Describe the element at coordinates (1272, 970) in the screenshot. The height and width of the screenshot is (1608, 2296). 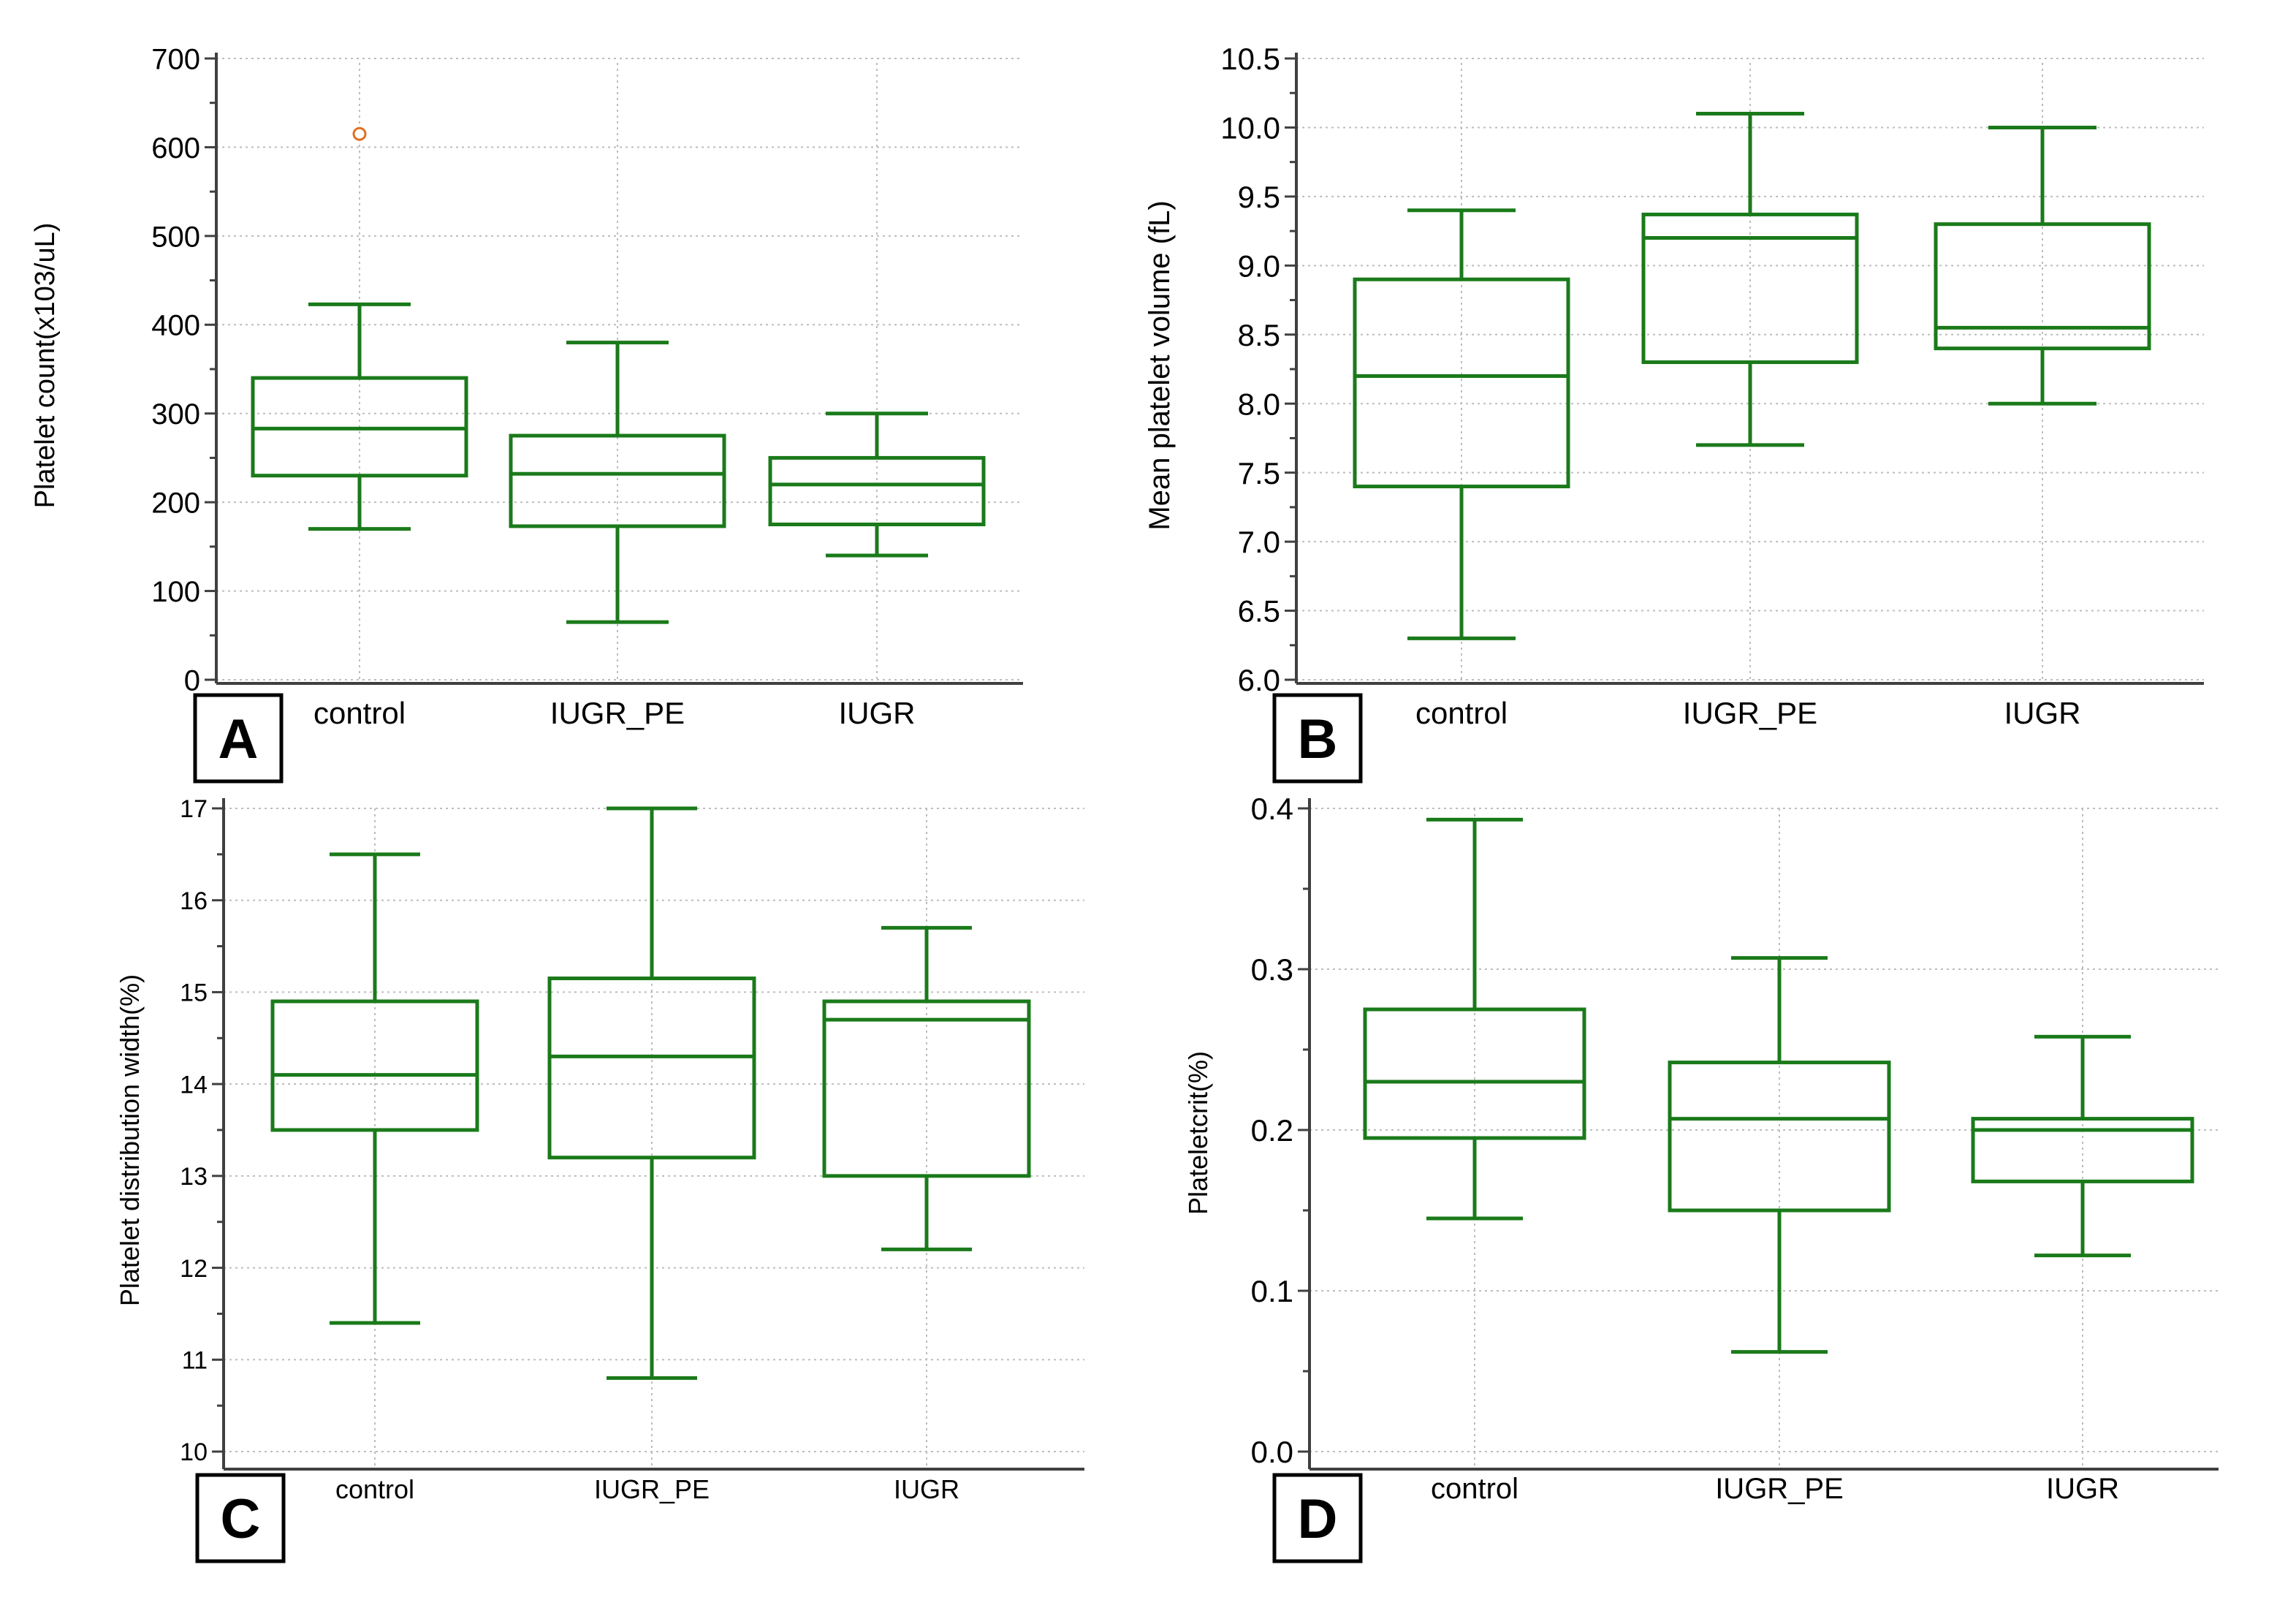
I see `y-tick-label: 0.3` at that location.